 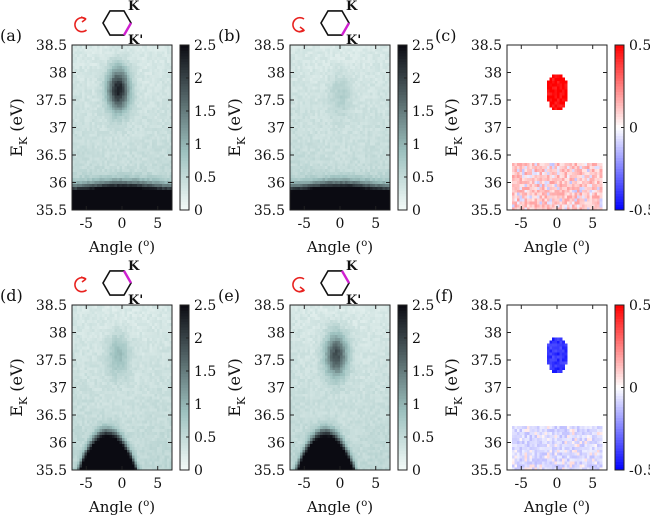 I want to click on colorbar-tick-label: 2.5, so click(x=205, y=46).